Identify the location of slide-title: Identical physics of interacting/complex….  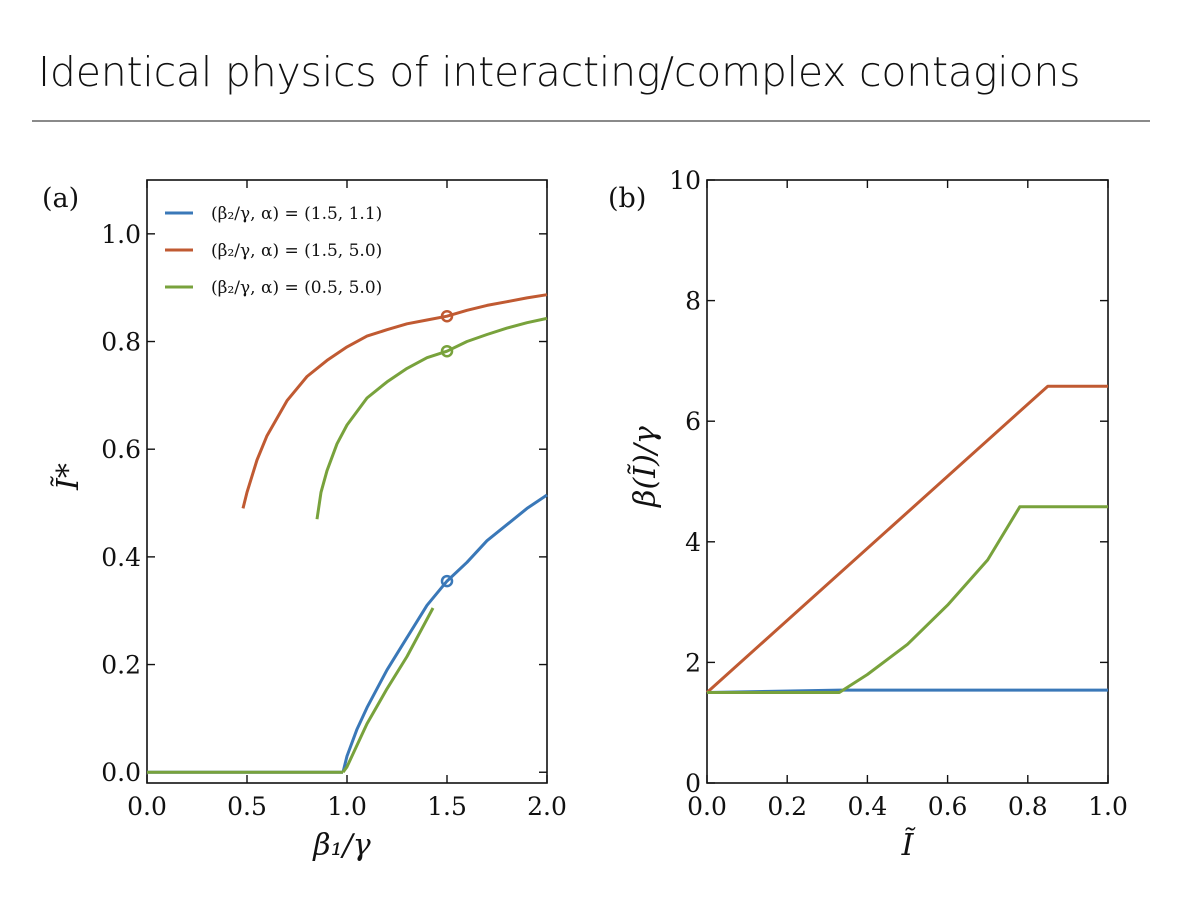
(559, 72).